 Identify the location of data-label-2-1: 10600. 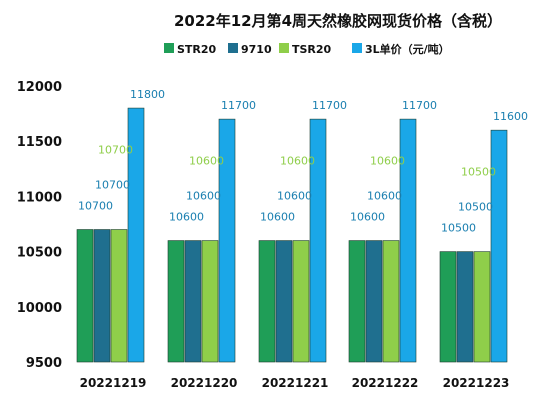
(294, 196).